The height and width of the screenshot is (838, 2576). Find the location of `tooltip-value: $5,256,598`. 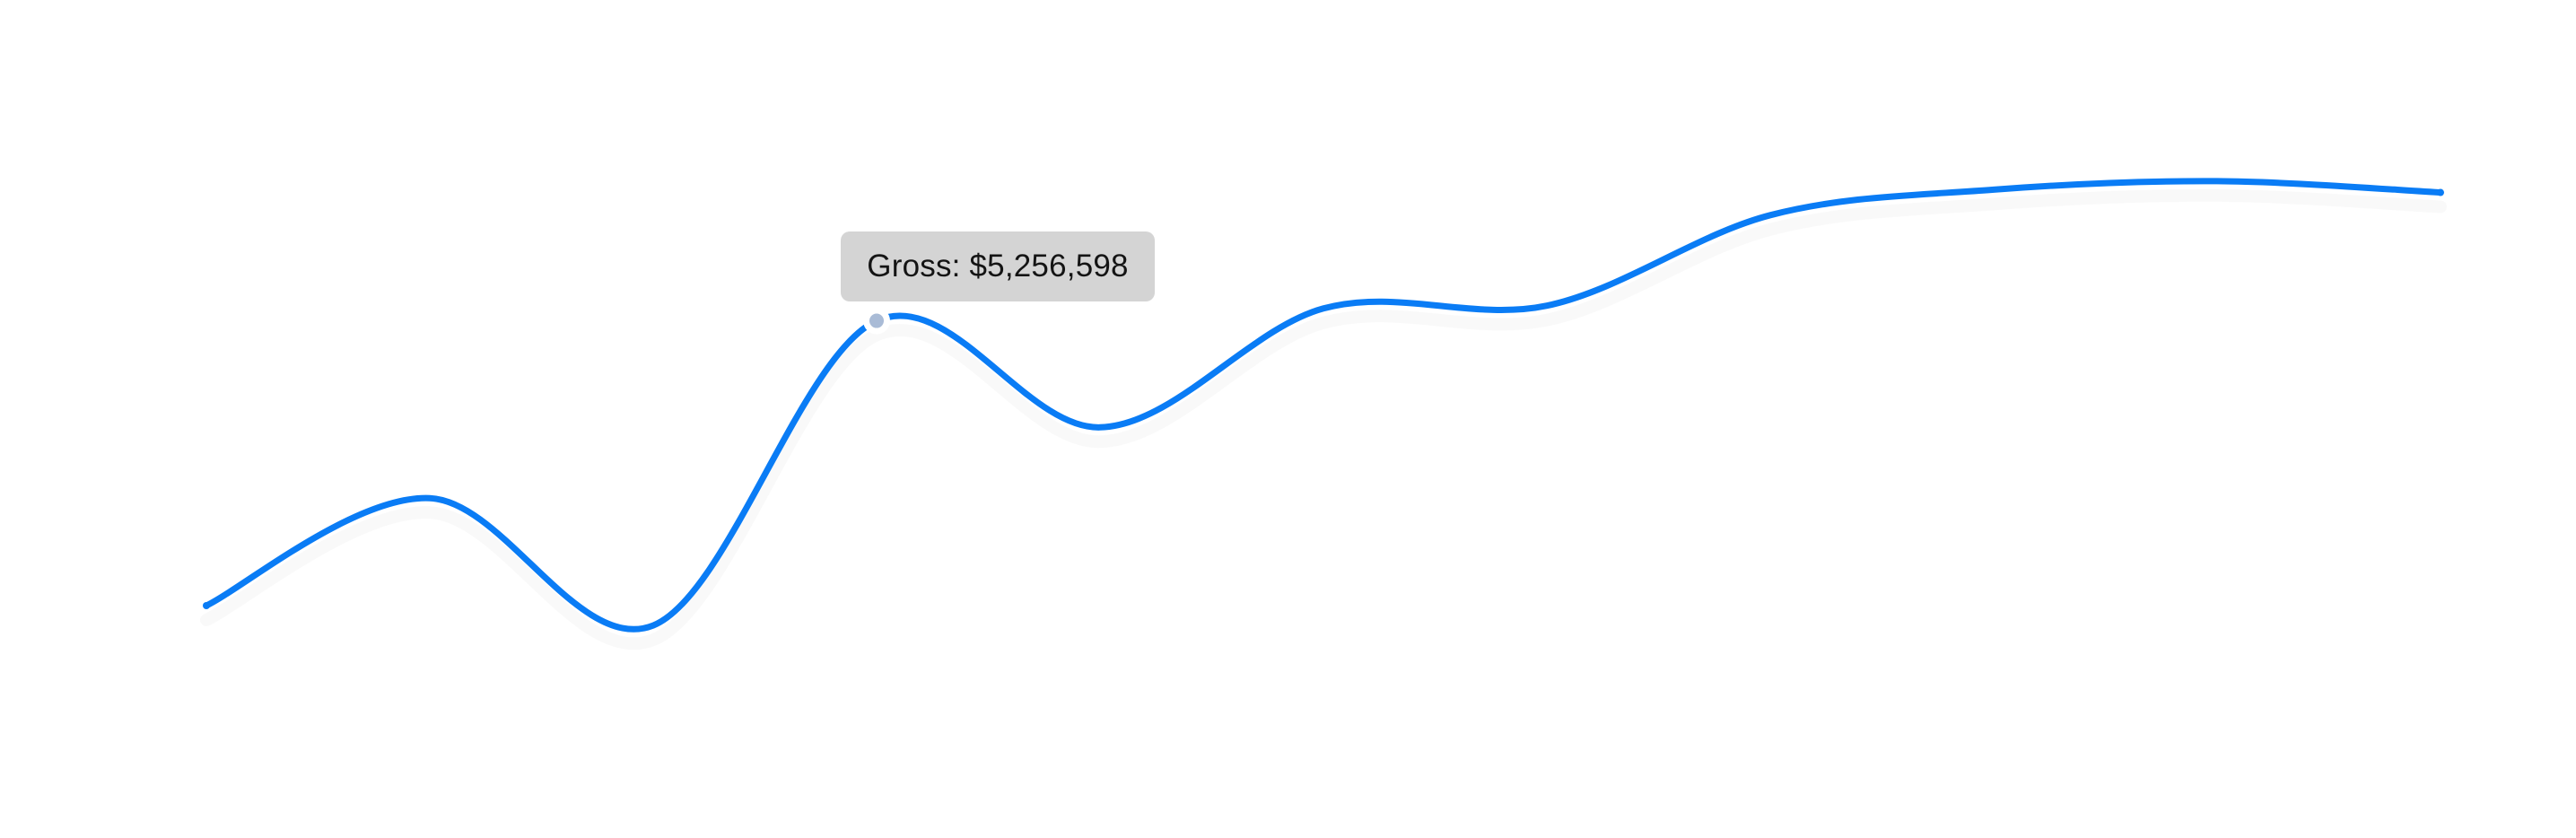

tooltip-value: $5,256,598 is located at coordinates (1049, 266).